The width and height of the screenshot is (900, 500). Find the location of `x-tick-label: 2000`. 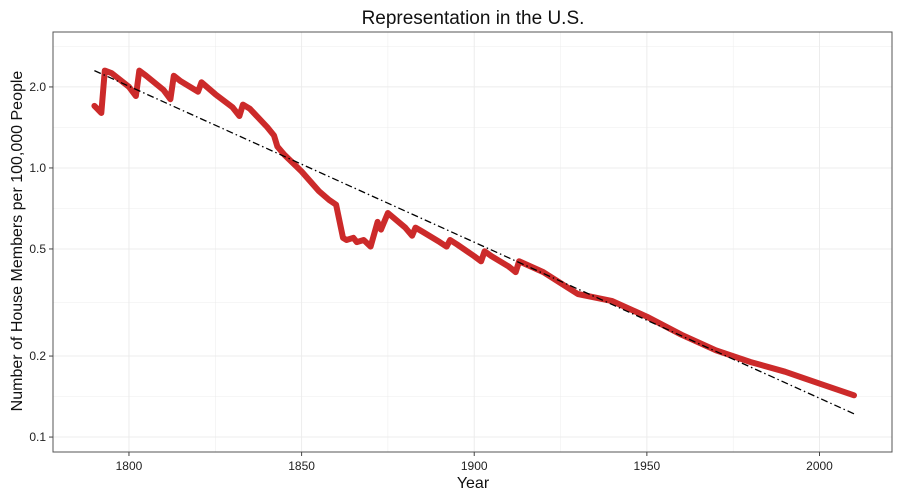

x-tick-label: 2000 is located at coordinates (819, 466).